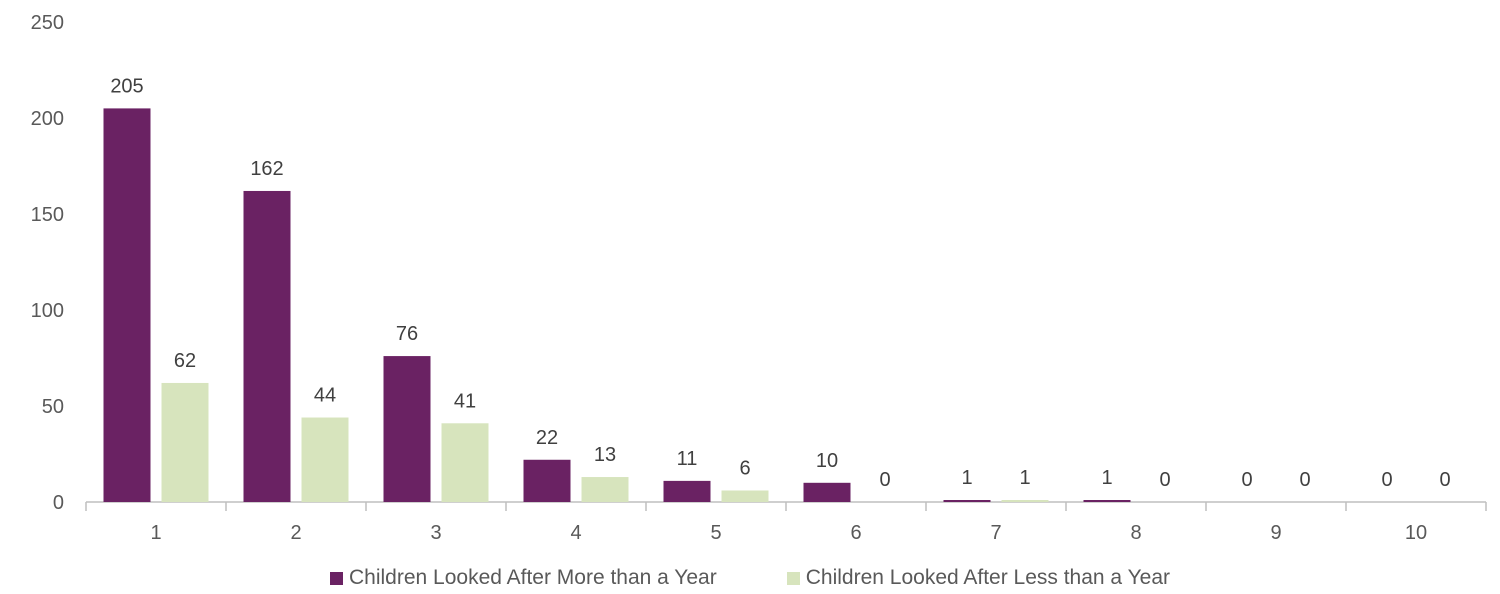  What do you see at coordinates (47, 119) in the screenshot?
I see `y-tick-label: 200` at bounding box center [47, 119].